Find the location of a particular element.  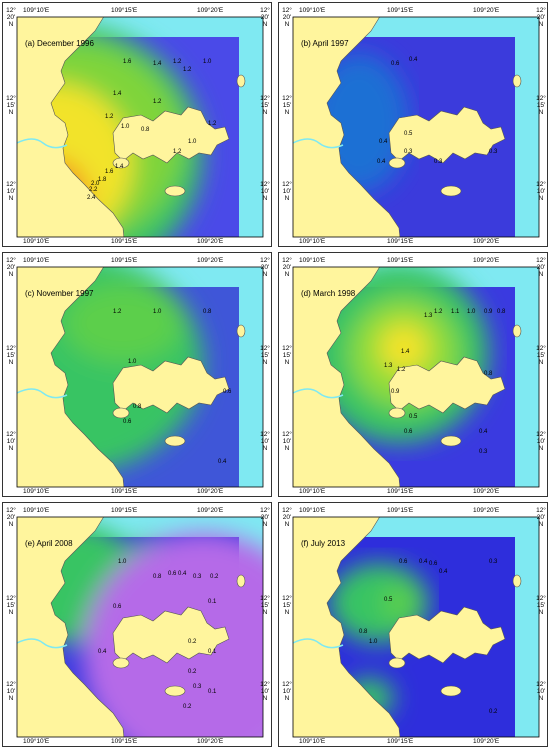

map-canvas: 0.6 0.4 0.5 0.4 0.3 0.3 0.3 0.4 is located at coordinates (416, 127).